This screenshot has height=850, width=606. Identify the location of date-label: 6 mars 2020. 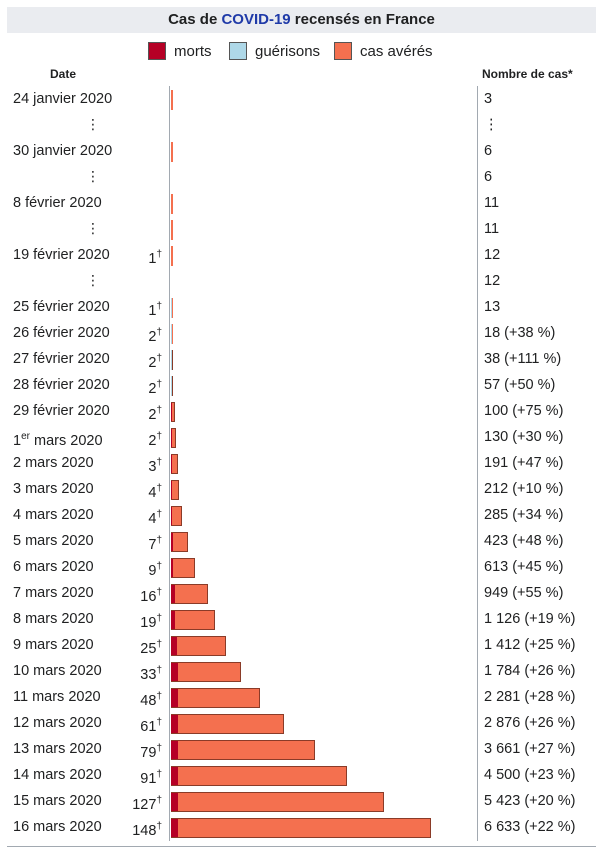
(53, 567).